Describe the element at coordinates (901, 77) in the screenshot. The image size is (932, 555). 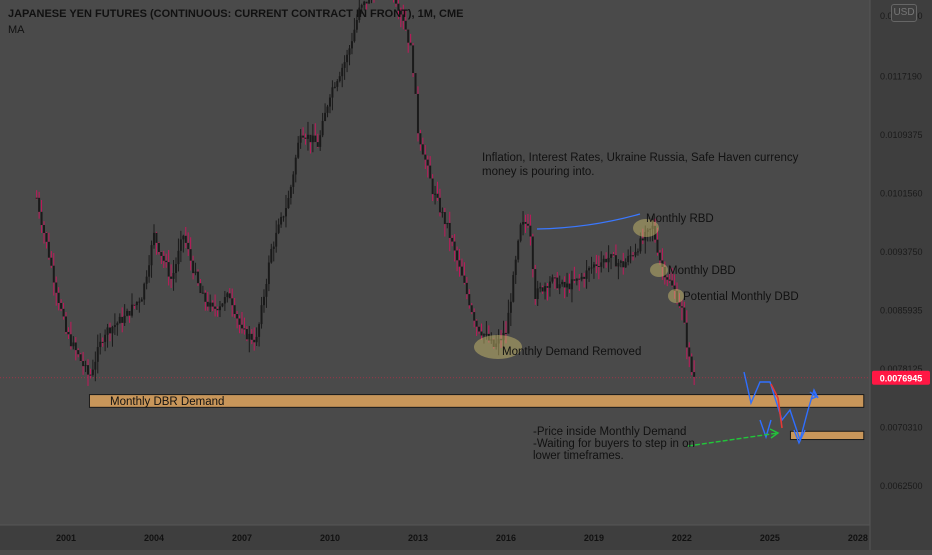
I see `y-tick-label: 0.0117190` at that location.